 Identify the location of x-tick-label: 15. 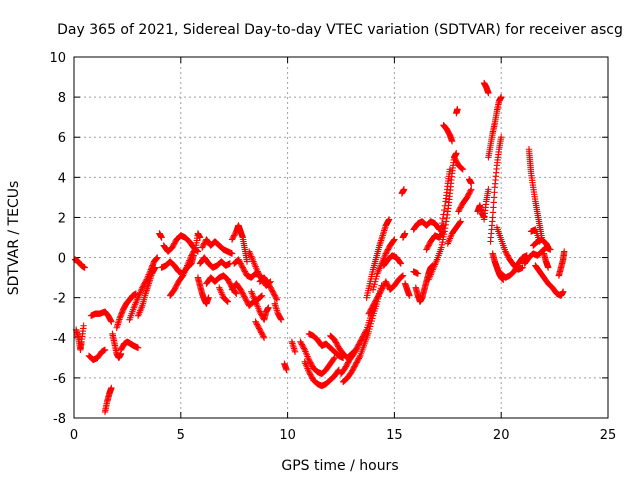
(394, 435).